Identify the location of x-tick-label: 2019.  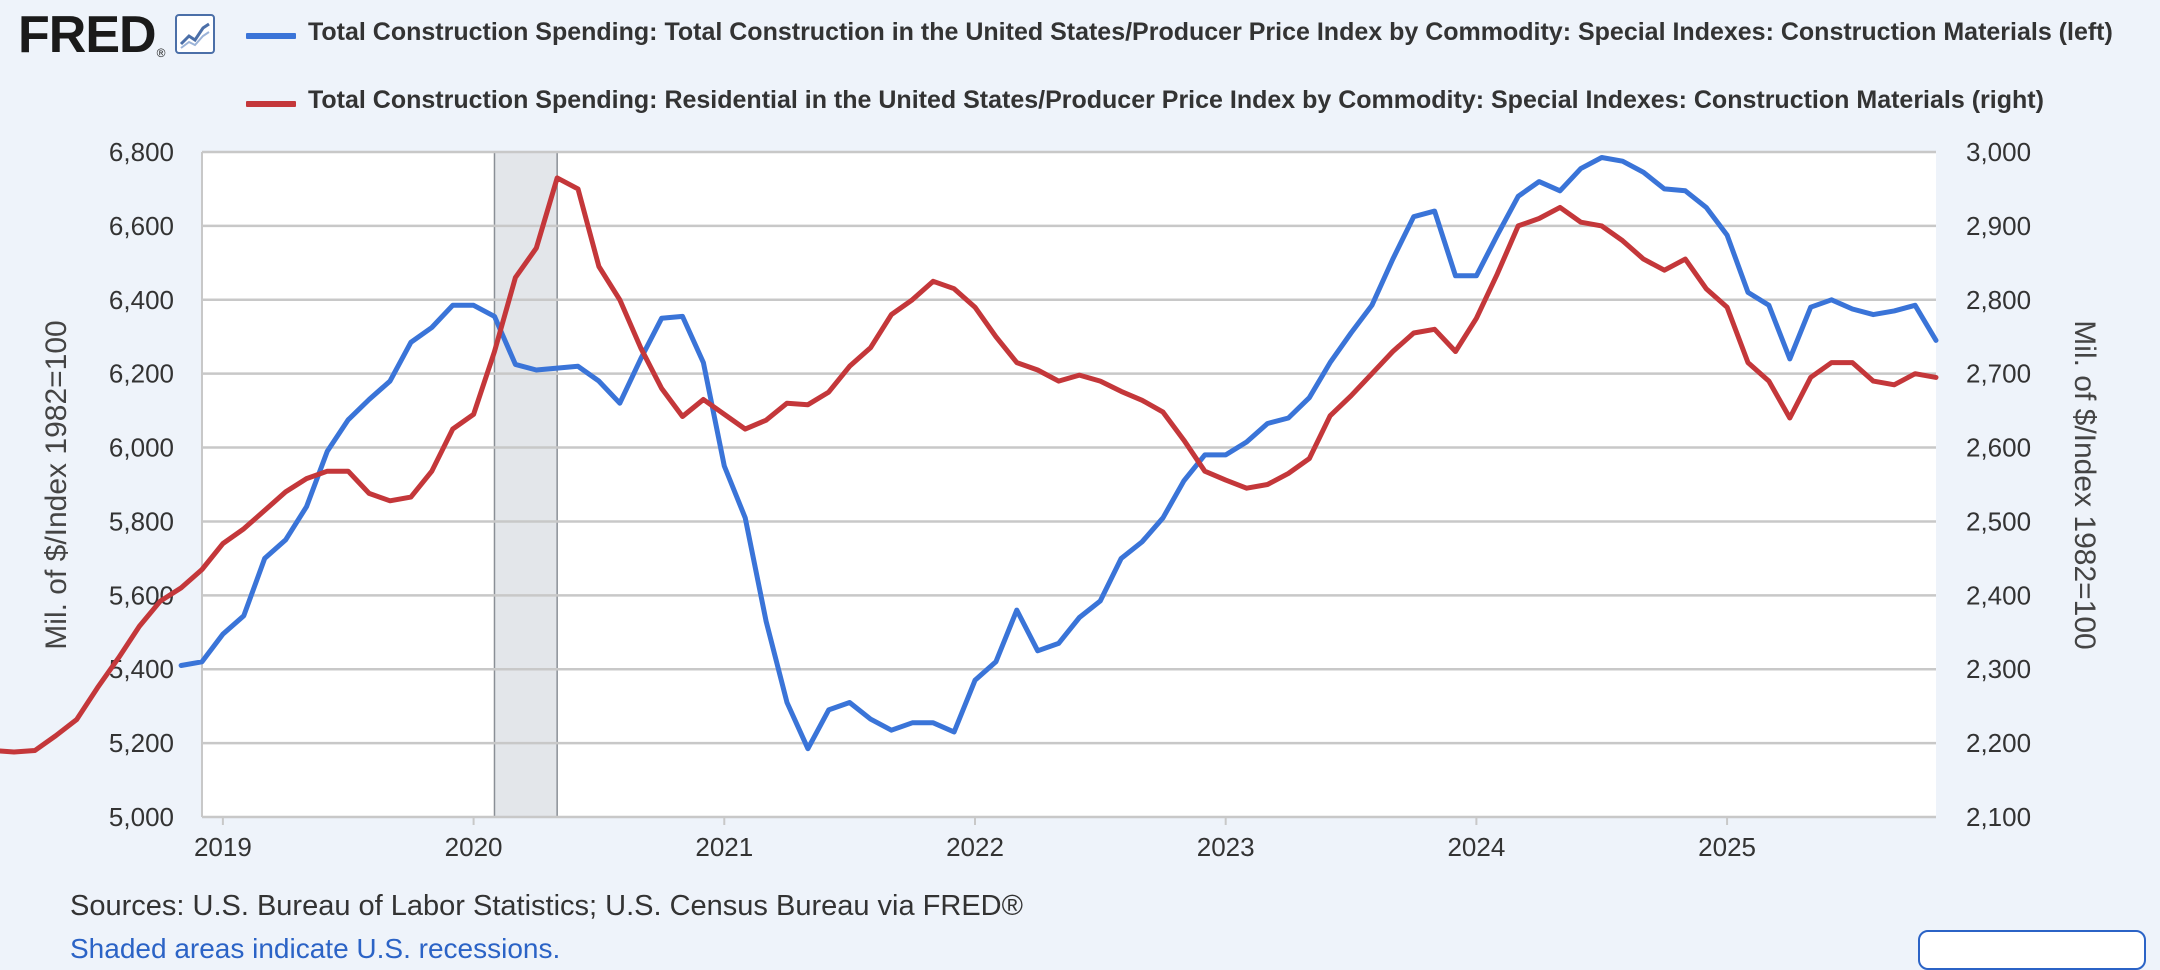
(223, 847).